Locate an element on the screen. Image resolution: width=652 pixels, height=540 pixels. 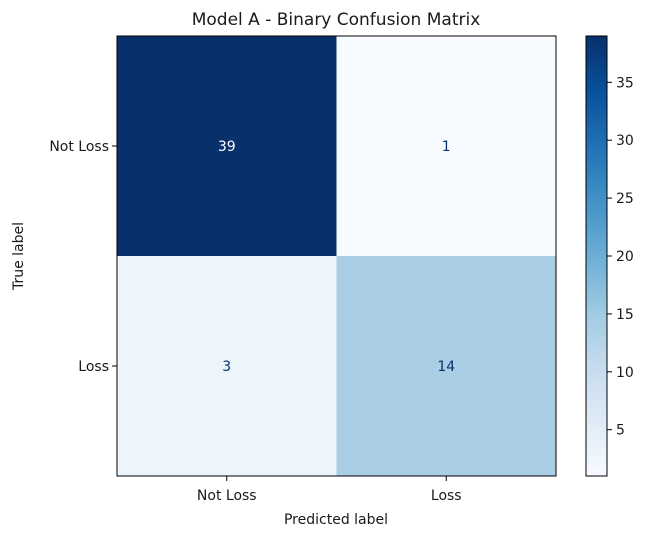
x-axis-label: Predicted label is located at coordinates (336, 520).